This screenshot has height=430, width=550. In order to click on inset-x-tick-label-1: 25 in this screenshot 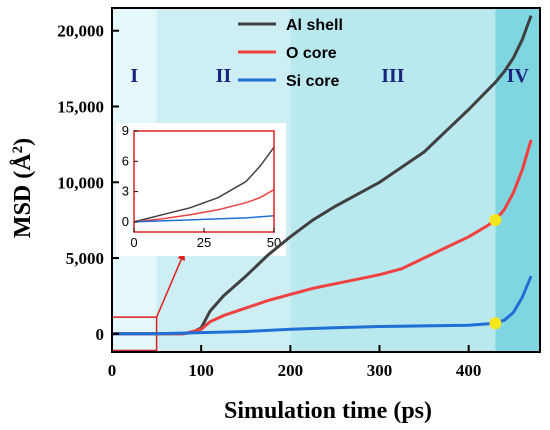, I will do `click(204, 242)`.